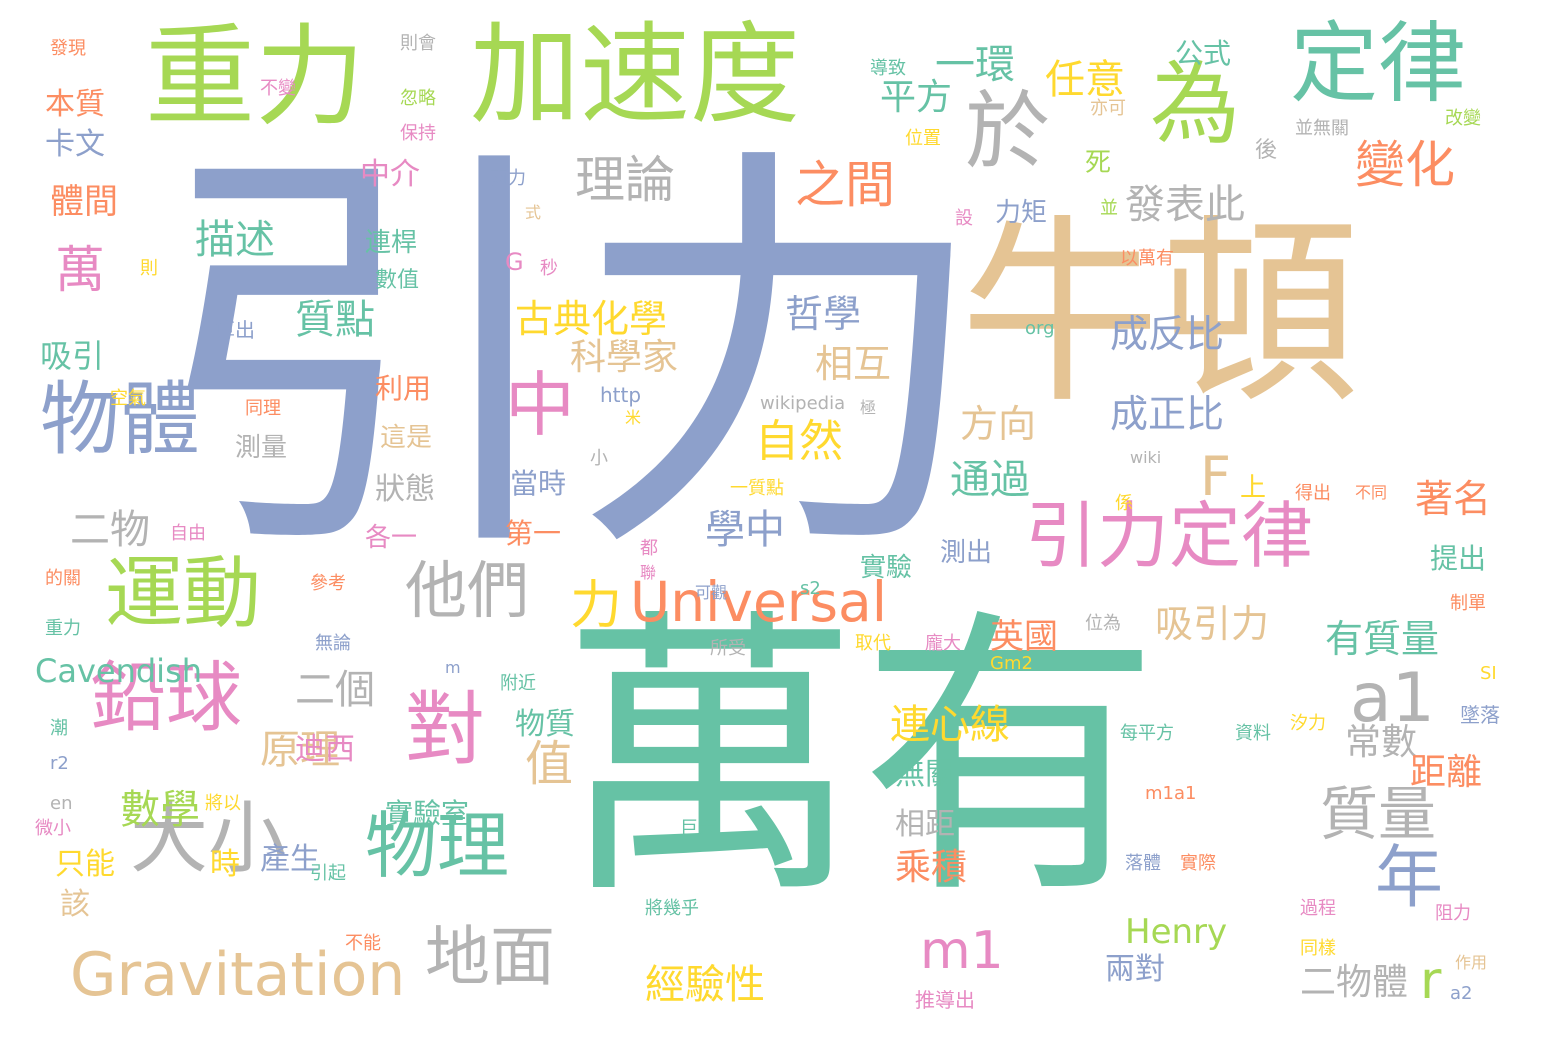  What do you see at coordinates (1480, 715) in the screenshot?
I see `word: 墜落` at bounding box center [1480, 715].